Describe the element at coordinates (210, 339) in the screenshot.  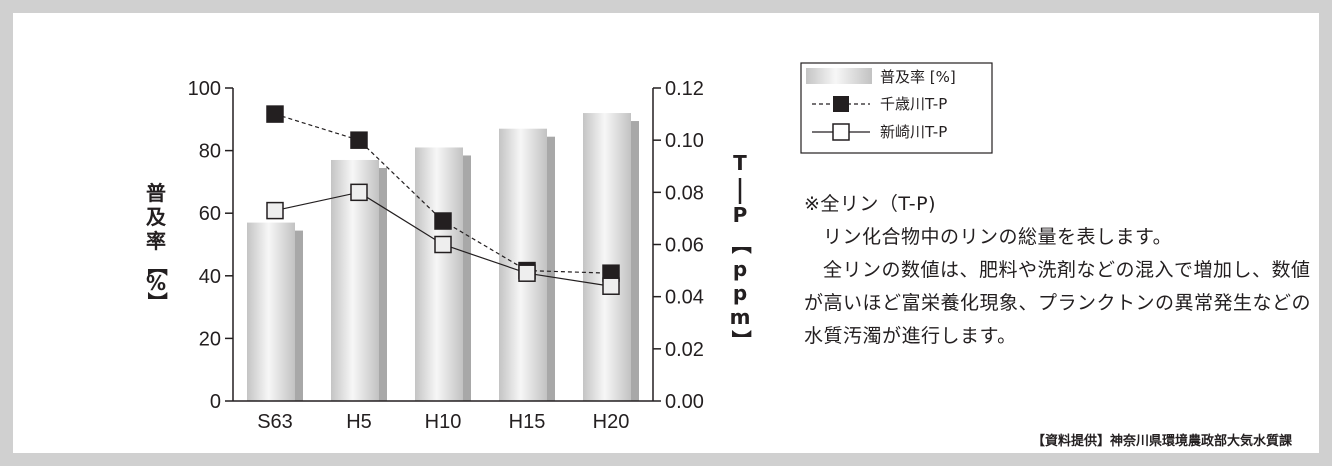
I see `y-tick-label: 20` at that location.